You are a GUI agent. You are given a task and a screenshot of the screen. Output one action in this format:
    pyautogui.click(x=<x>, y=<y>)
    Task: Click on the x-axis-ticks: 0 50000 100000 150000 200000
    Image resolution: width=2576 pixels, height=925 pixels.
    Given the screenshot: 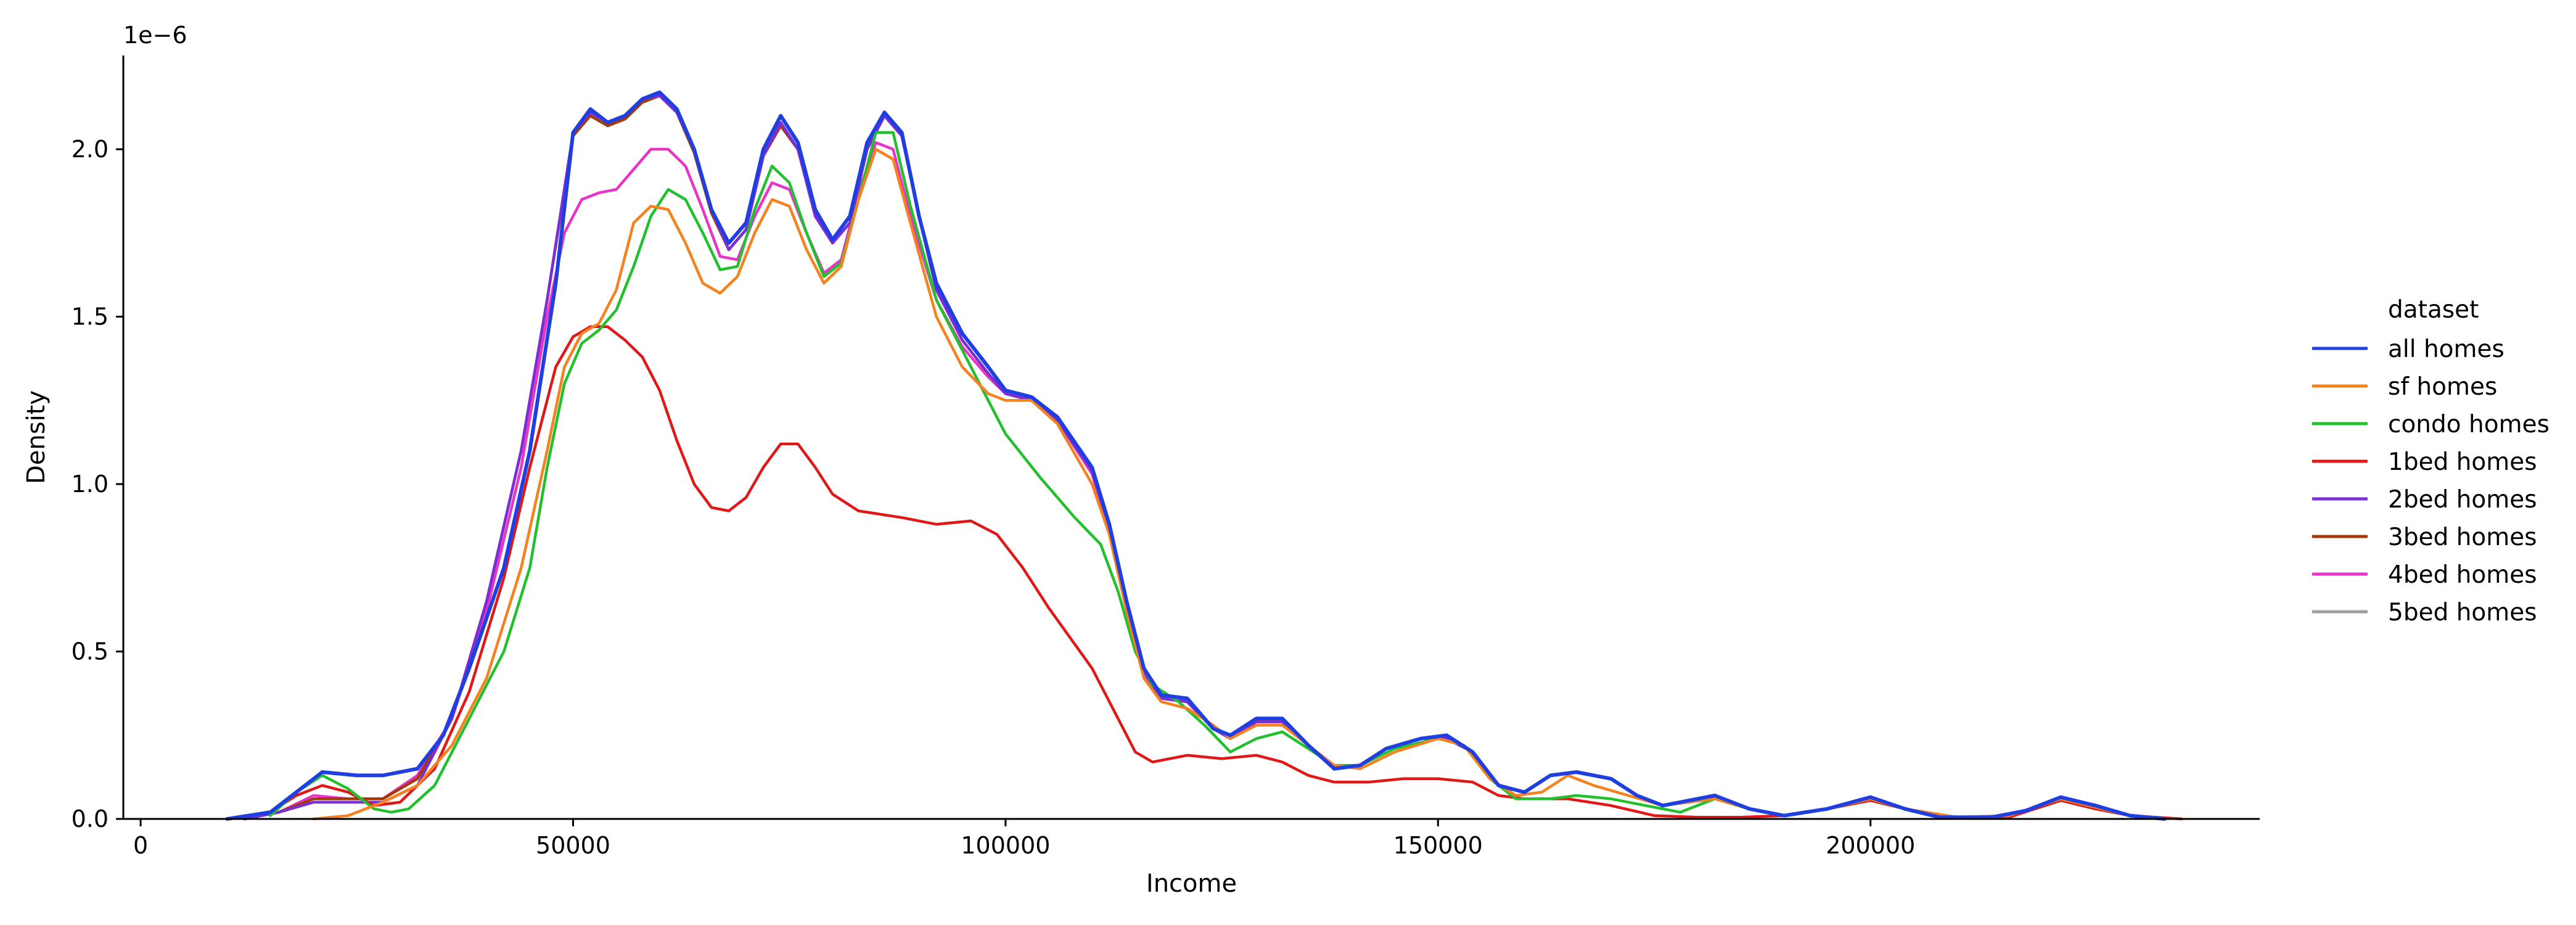 What is the action you would take?
    pyautogui.click(x=1024, y=839)
    